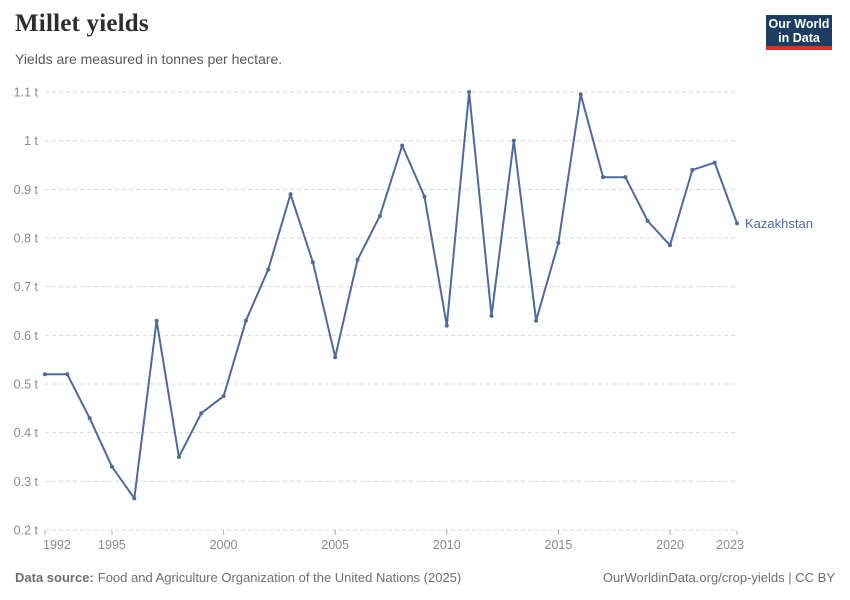 The width and height of the screenshot is (850, 600). What do you see at coordinates (224, 545) in the screenshot?
I see `x-tick-label: 2000` at bounding box center [224, 545].